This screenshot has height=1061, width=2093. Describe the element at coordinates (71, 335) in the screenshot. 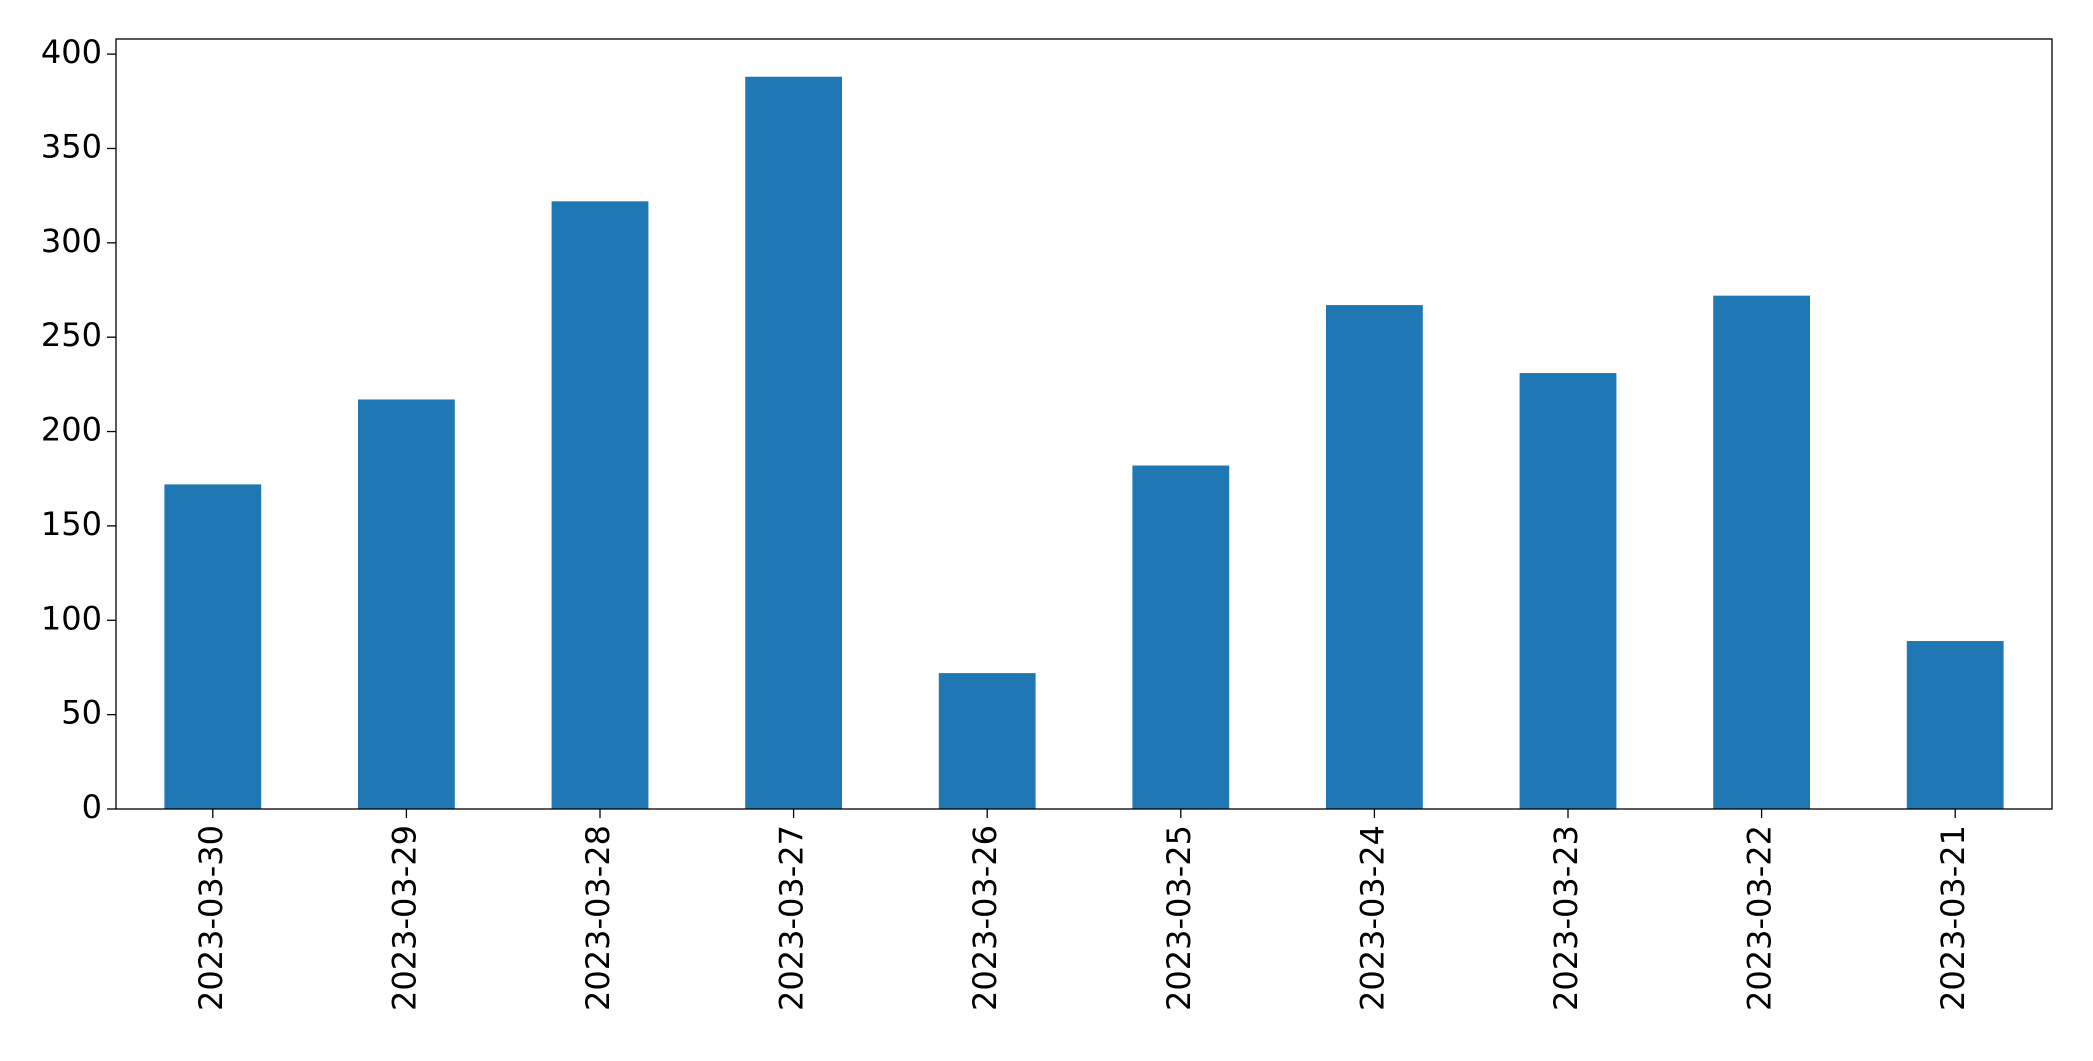

I see `y-tick-label: 250` at that location.